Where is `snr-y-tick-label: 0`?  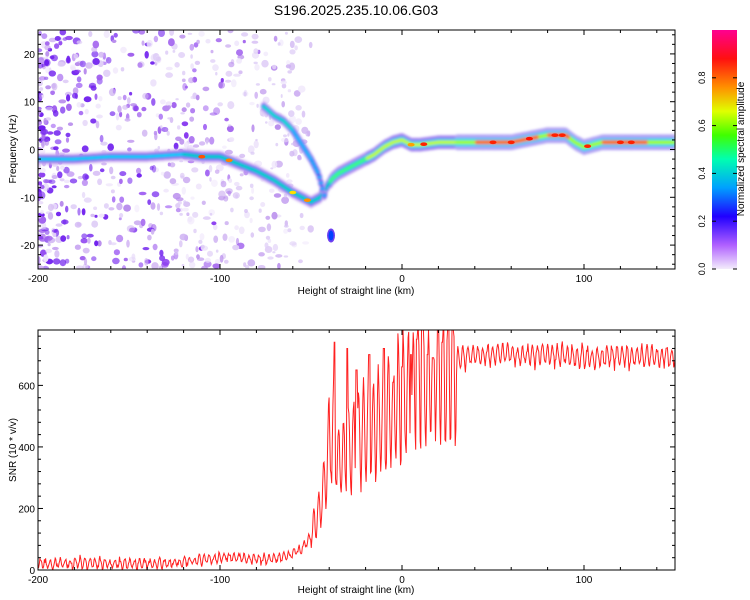
snr-y-tick-label: 0 is located at coordinates (32, 571).